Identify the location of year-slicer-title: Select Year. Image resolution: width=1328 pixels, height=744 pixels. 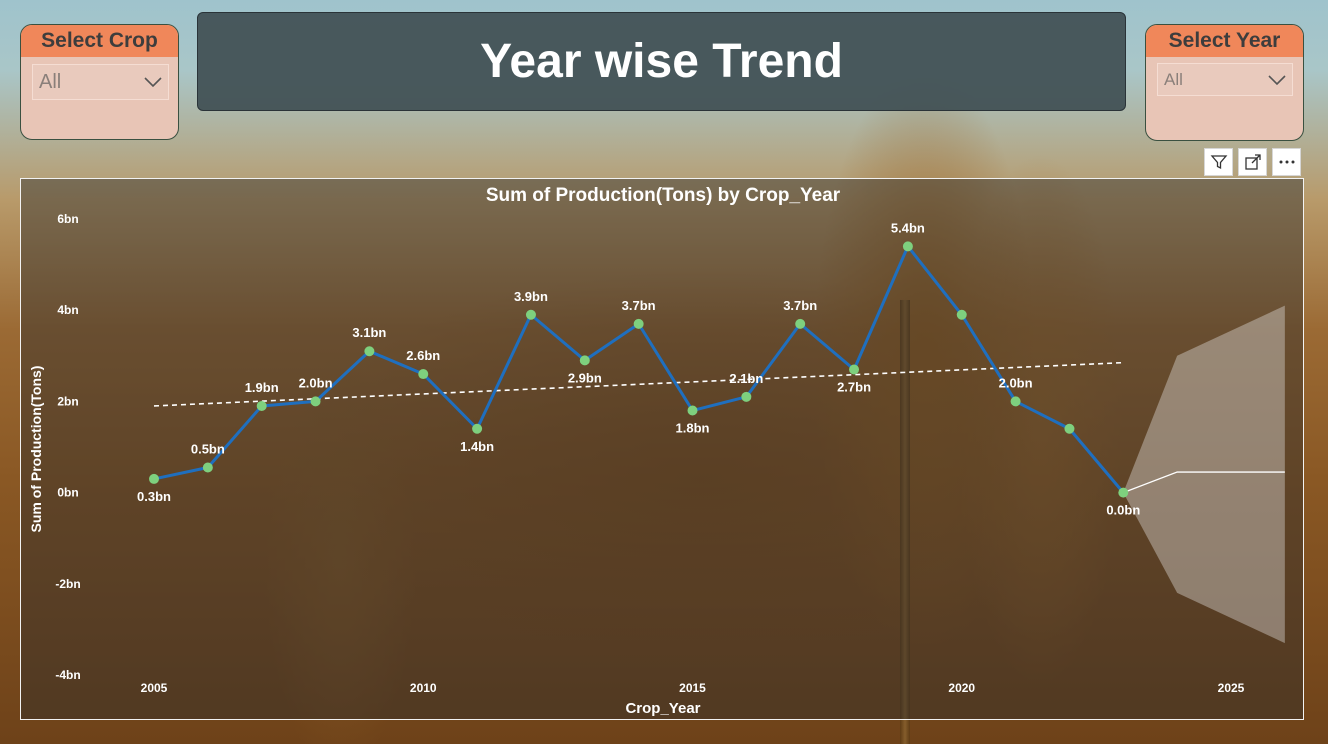
(1224, 41).